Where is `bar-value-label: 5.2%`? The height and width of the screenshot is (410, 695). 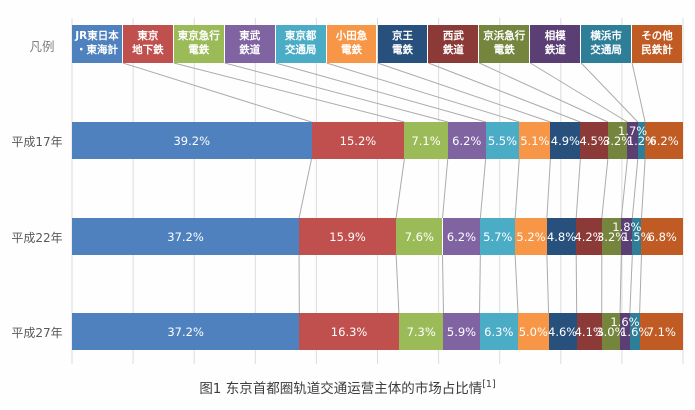
bar-value-label: 5.2% is located at coordinates (531, 236).